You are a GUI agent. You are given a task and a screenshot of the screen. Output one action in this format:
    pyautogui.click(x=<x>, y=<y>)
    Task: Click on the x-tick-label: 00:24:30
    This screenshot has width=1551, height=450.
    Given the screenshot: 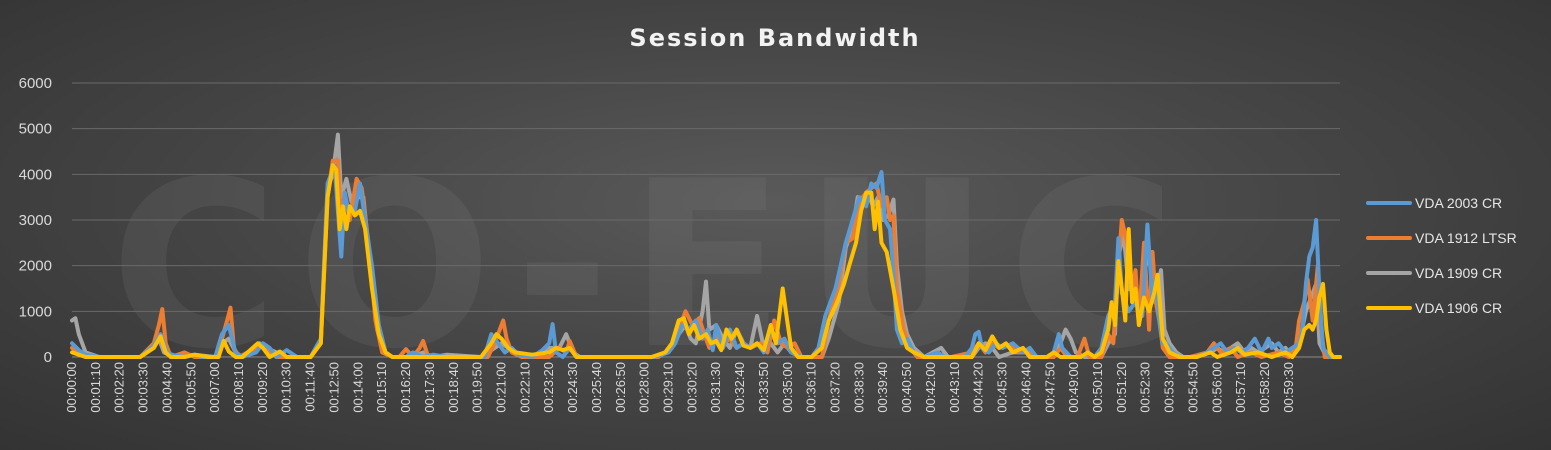 What is the action you would take?
    pyautogui.click(x=572, y=387)
    